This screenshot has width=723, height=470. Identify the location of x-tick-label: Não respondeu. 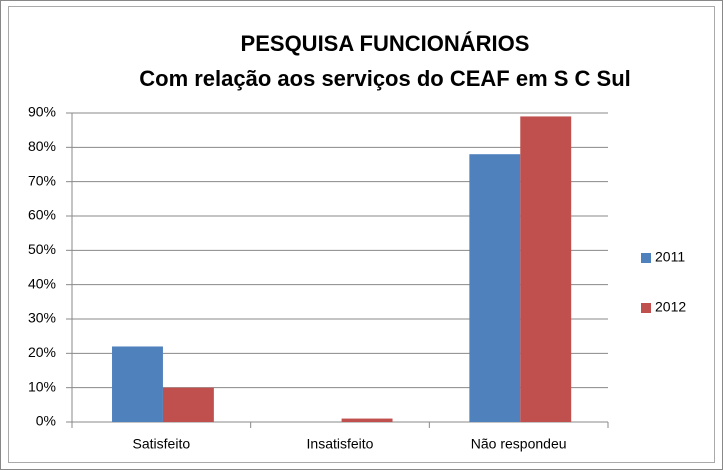
(519, 444).